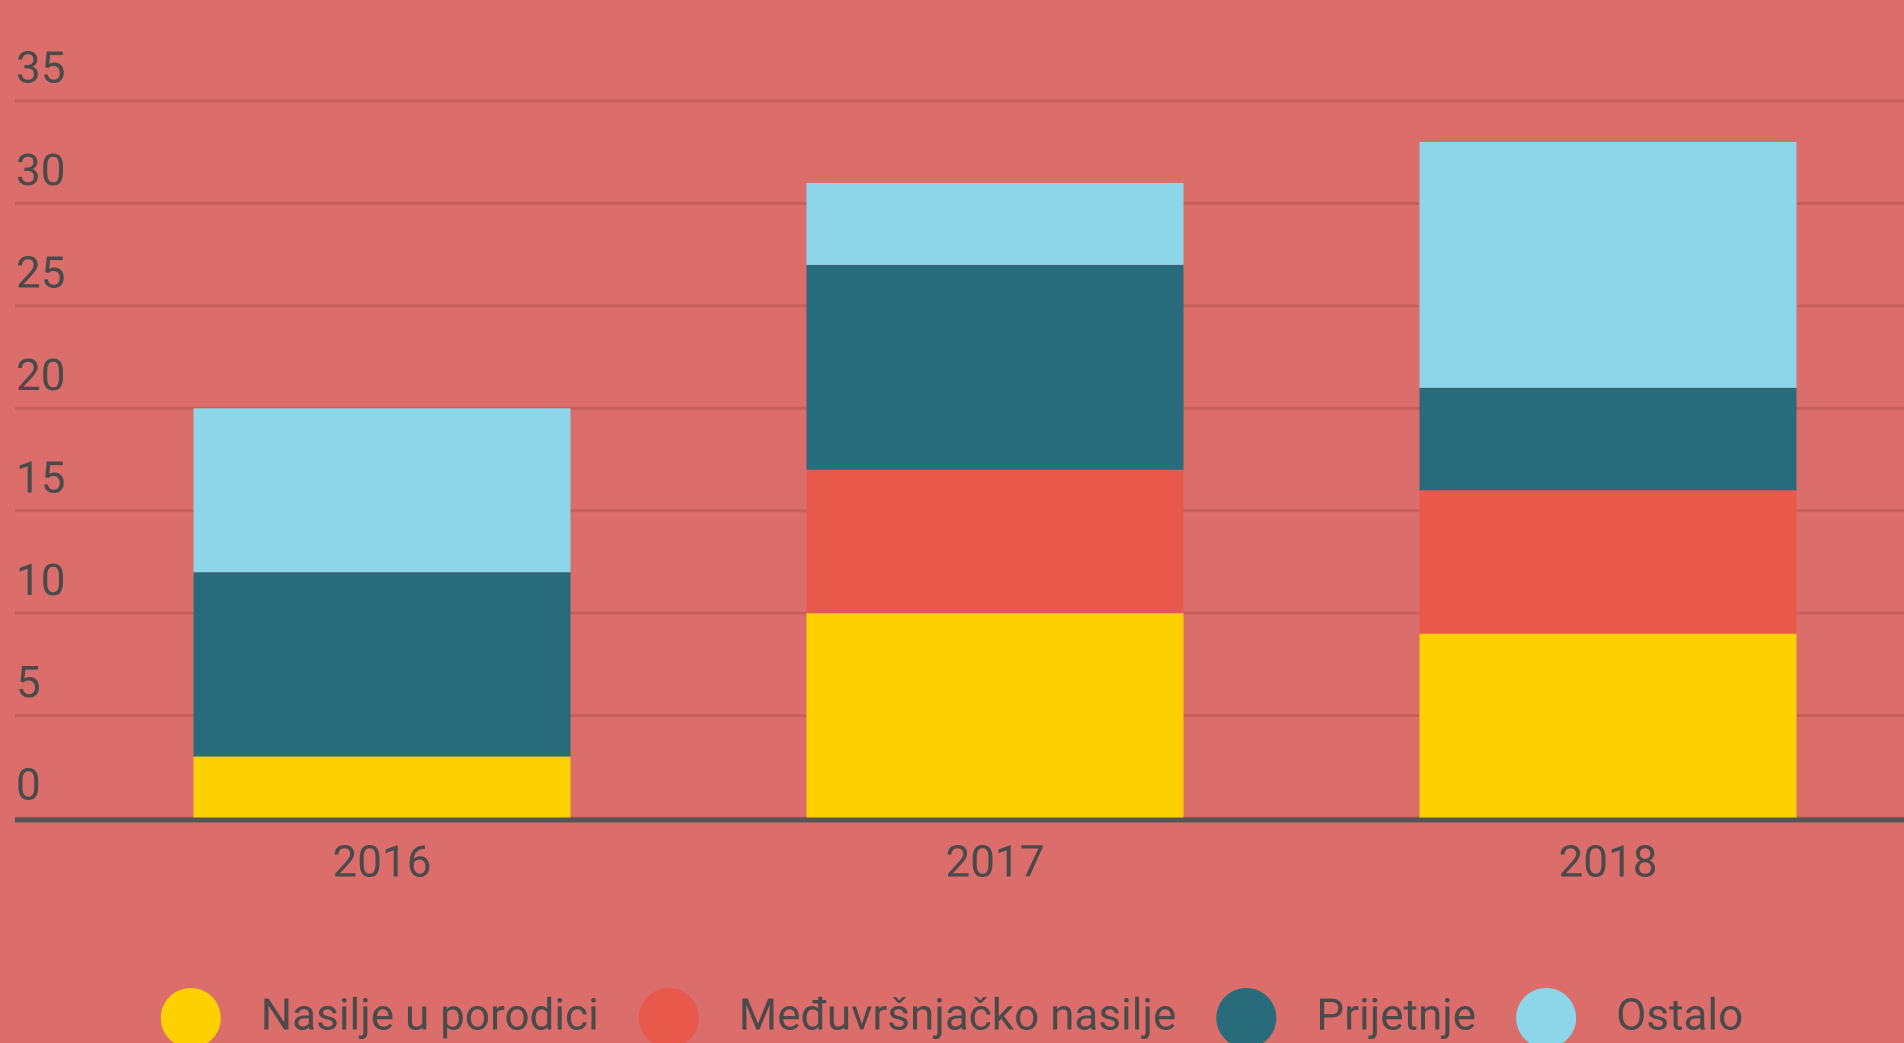  What do you see at coordinates (1679, 1015) in the screenshot?
I see `legend-label: Ostalo` at bounding box center [1679, 1015].